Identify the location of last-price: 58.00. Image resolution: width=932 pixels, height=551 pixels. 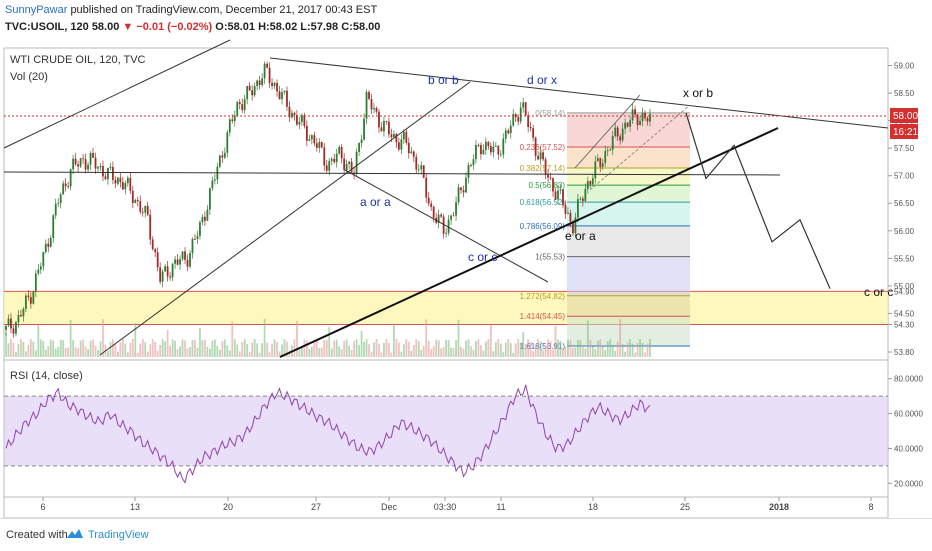
(105, 27).